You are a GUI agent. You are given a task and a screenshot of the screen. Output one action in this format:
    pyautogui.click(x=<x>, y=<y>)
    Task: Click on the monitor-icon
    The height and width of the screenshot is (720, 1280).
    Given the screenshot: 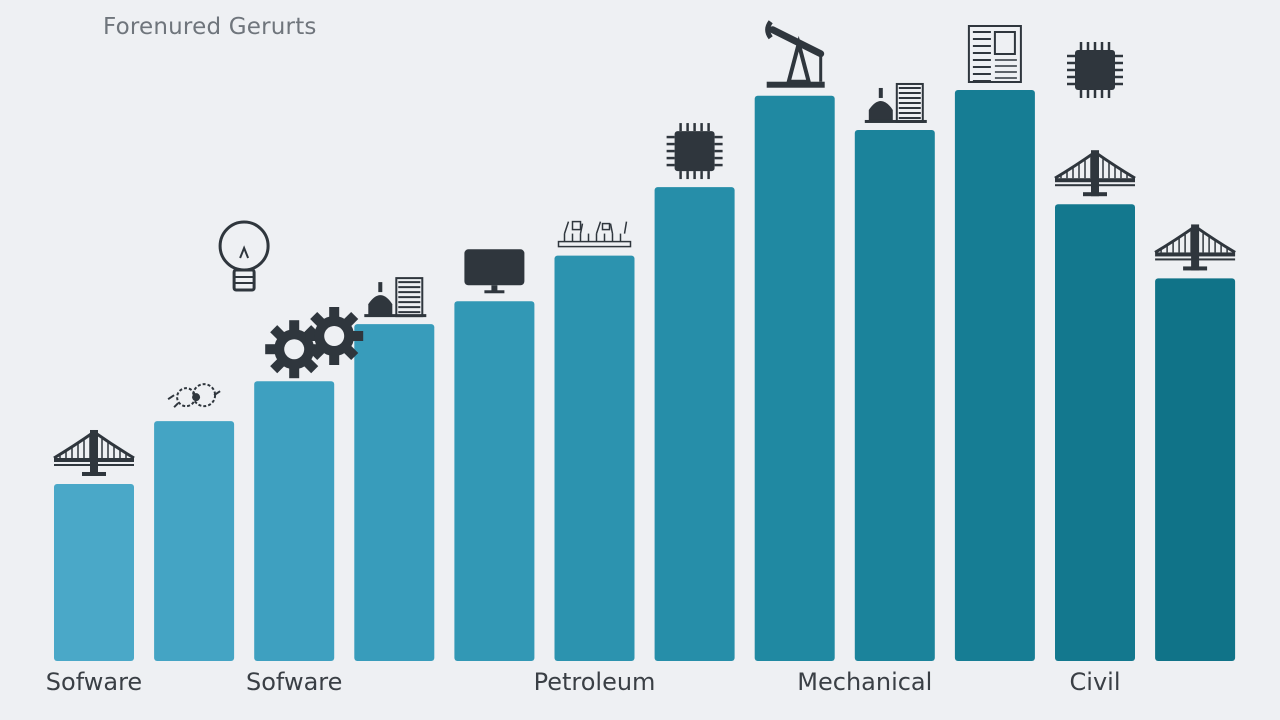 What is the action you would take?
    pyautogui.click(x=494, y=271)
    